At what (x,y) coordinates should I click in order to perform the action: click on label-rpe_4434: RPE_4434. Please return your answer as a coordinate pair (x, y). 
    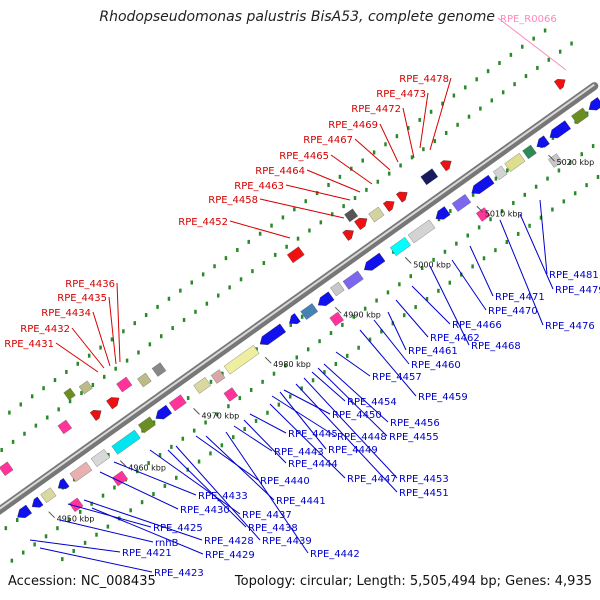
    Looking at the image, I should click on (66, 313).